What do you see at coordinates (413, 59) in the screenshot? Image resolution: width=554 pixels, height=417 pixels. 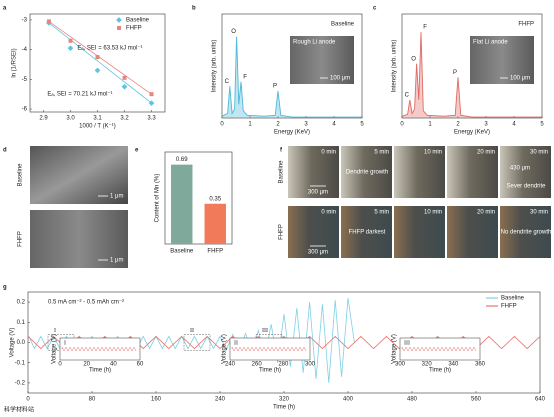 I see `peak-label: O` at bounding box center [413, 59].